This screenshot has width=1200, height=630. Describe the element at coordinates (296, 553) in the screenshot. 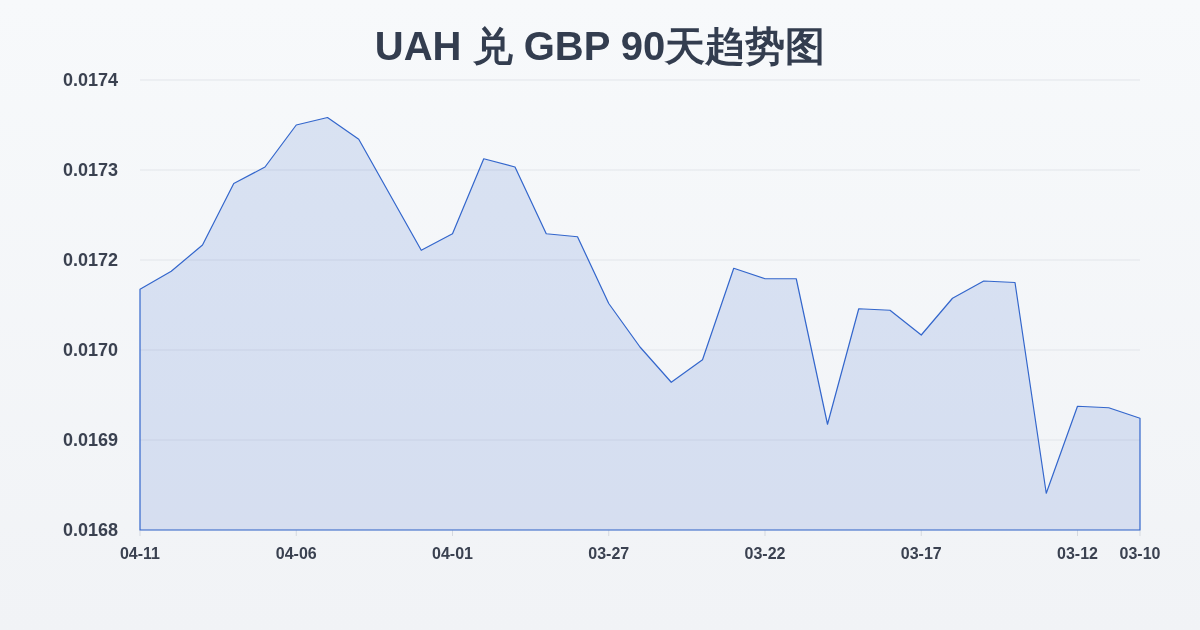

I see `x-tick-label: 04-06` at that location.